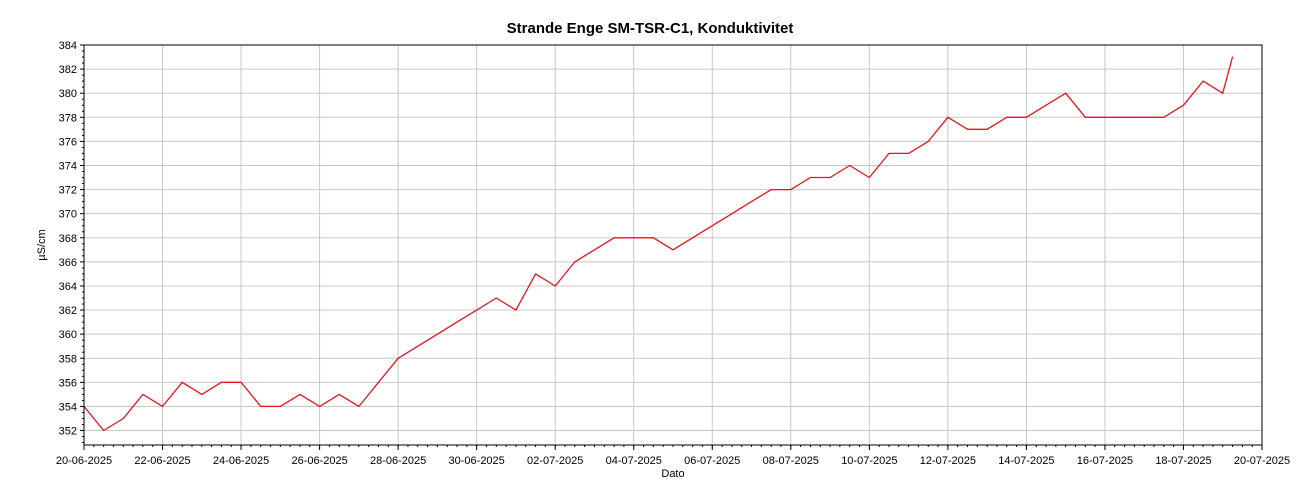  What do you see at coordinates (869, 461) in the screenshot?
I see `x-tick-label: 10-07-2025` at bounding box center [869, 461].